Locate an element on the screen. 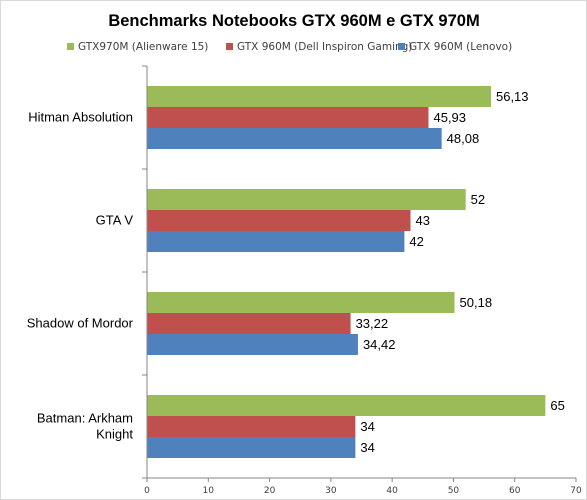  chart-title: Benchmarks Notebooks GTX 960M e GTX 970M is located at coordinates (293, 21).